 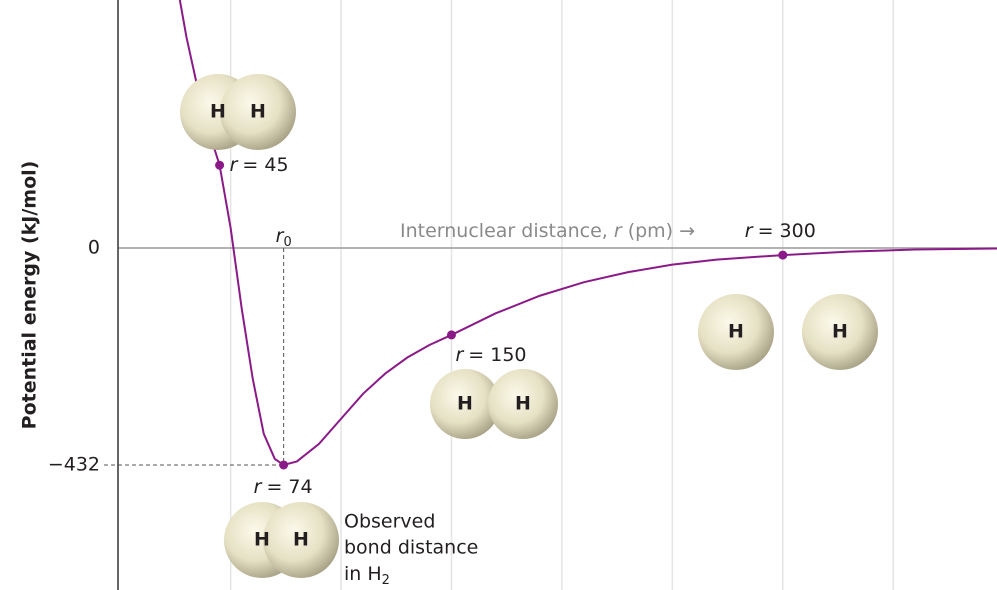 I want to click on y-axis-label: Potential energy (kJ/mol), so click(x=30, y=295).